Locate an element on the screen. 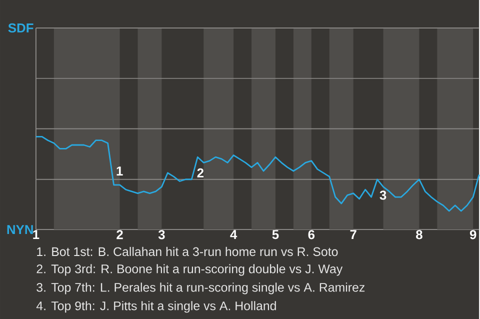 The height and width of the screenshot is (319, 480). annotation: 2 is located at coordinates (200, 173).